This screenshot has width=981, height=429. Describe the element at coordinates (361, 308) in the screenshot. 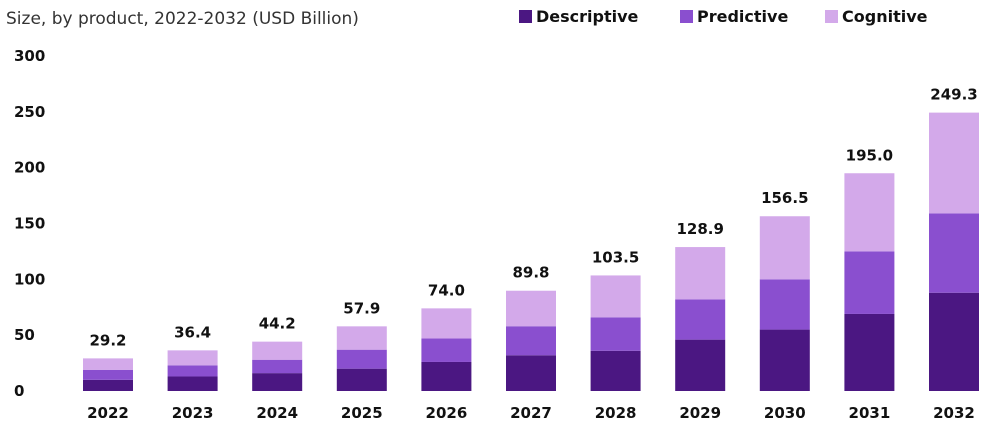

I see `total-label: 57.9` at that location.